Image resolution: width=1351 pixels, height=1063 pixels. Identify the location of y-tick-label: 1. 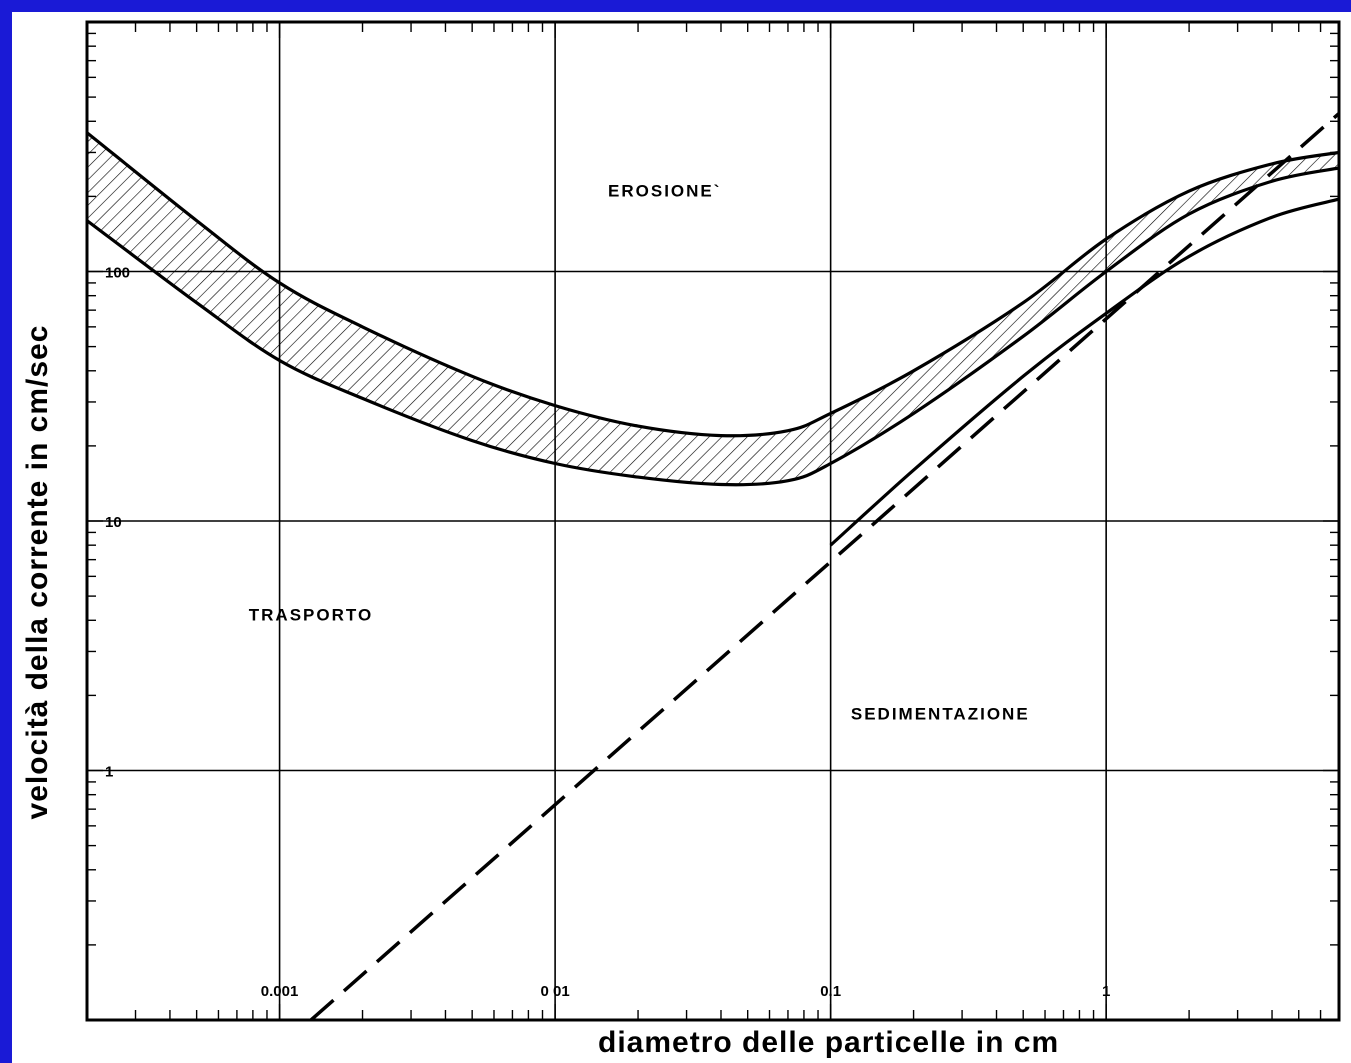
(109, 772).